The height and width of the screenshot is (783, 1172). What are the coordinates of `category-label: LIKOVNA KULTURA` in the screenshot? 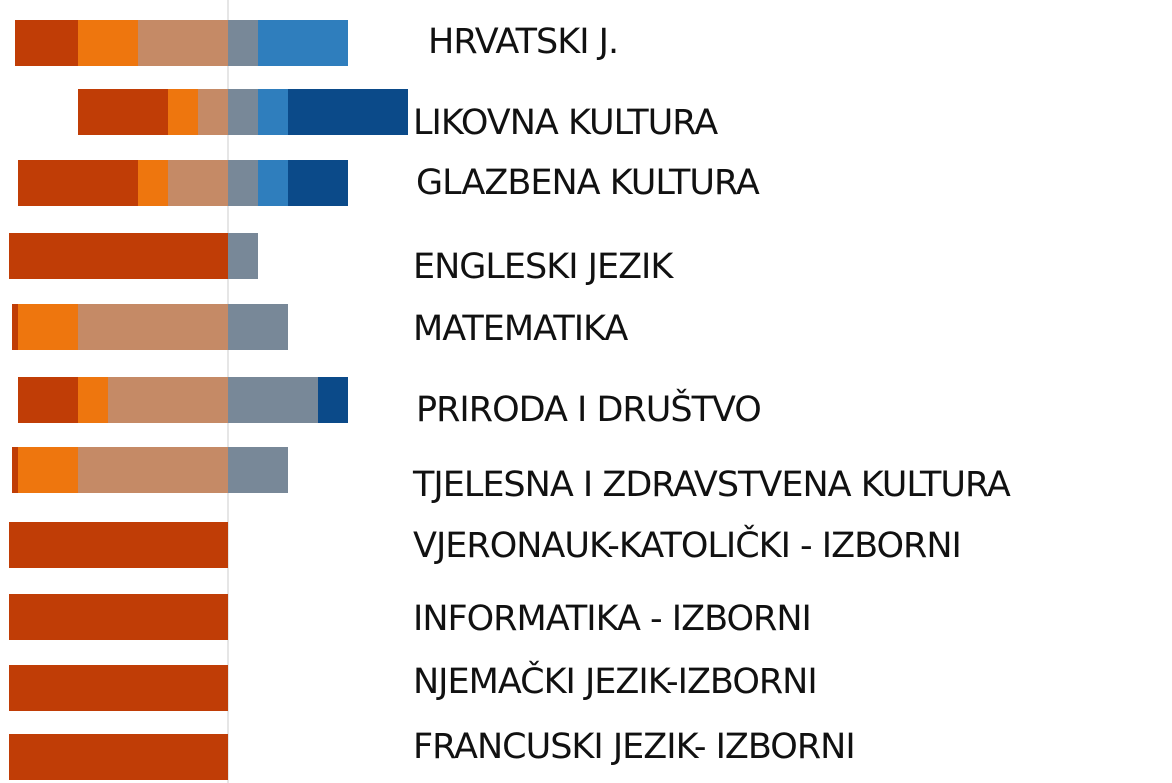 It's located at (565, 123).